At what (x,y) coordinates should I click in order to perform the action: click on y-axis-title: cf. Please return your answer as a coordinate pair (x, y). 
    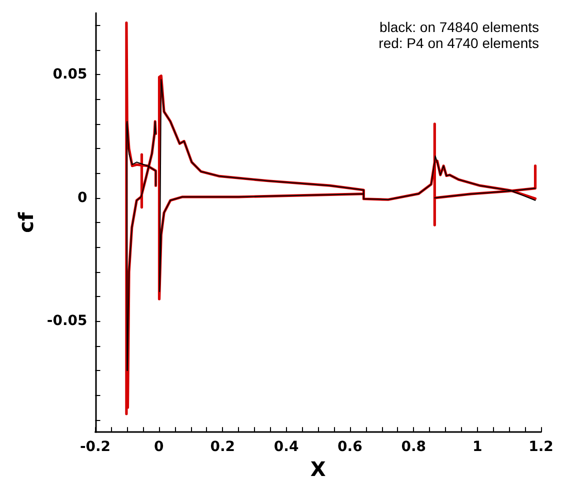
    Looking at the image, I should click on (26, 222).